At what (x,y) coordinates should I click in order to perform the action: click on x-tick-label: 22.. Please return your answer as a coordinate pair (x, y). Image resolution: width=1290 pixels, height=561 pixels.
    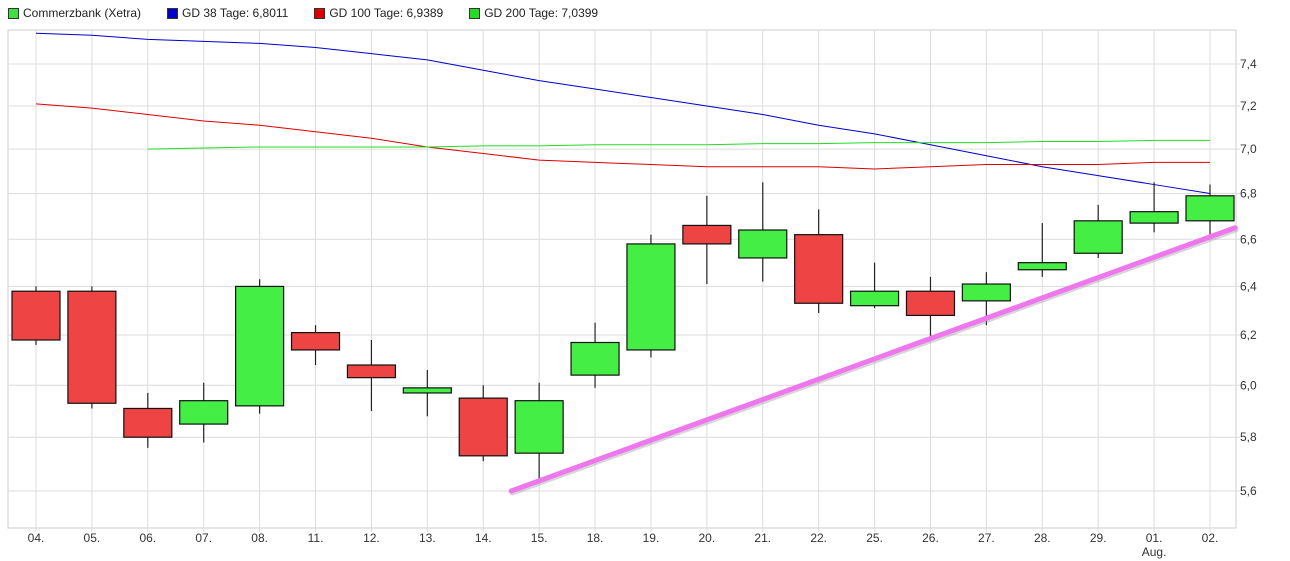
    Looking at the image, I should click on (818, 538).